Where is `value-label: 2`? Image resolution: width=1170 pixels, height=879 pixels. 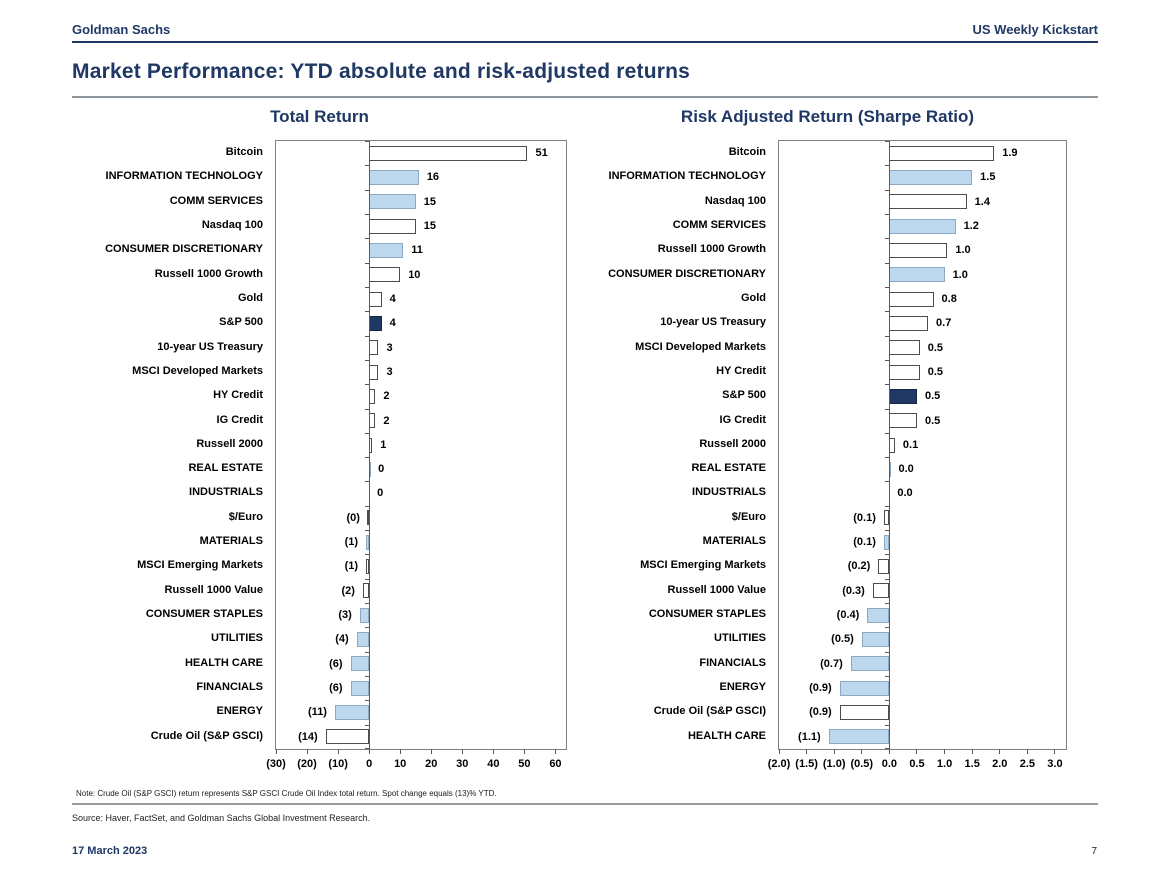
value-label: 2 is located at coordinates (386, 420).